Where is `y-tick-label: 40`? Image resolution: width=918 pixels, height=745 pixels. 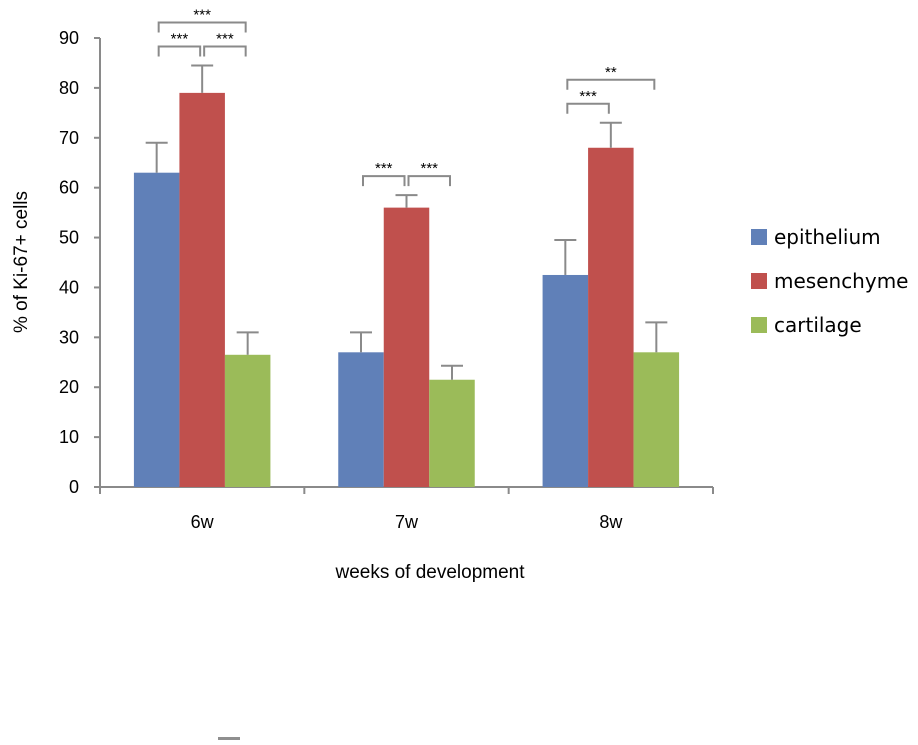
y-tick-label: 40 is located at coordinates (69, 287).